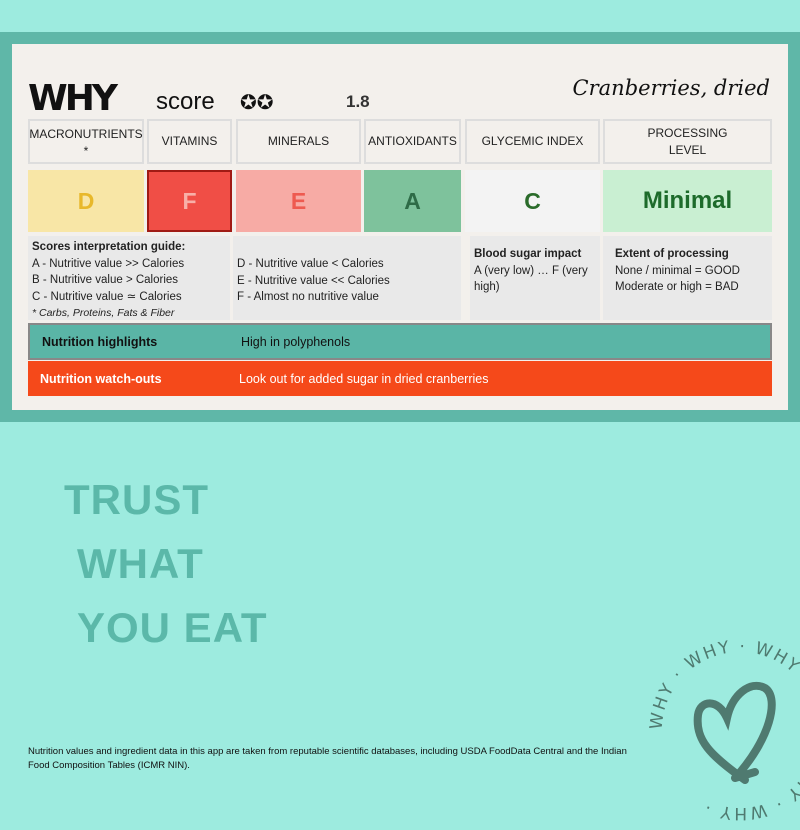  Describe the element at coordinates (532, 141) in the screenshot. I see `column-header: GLYCEMIC INDEX` at that location.